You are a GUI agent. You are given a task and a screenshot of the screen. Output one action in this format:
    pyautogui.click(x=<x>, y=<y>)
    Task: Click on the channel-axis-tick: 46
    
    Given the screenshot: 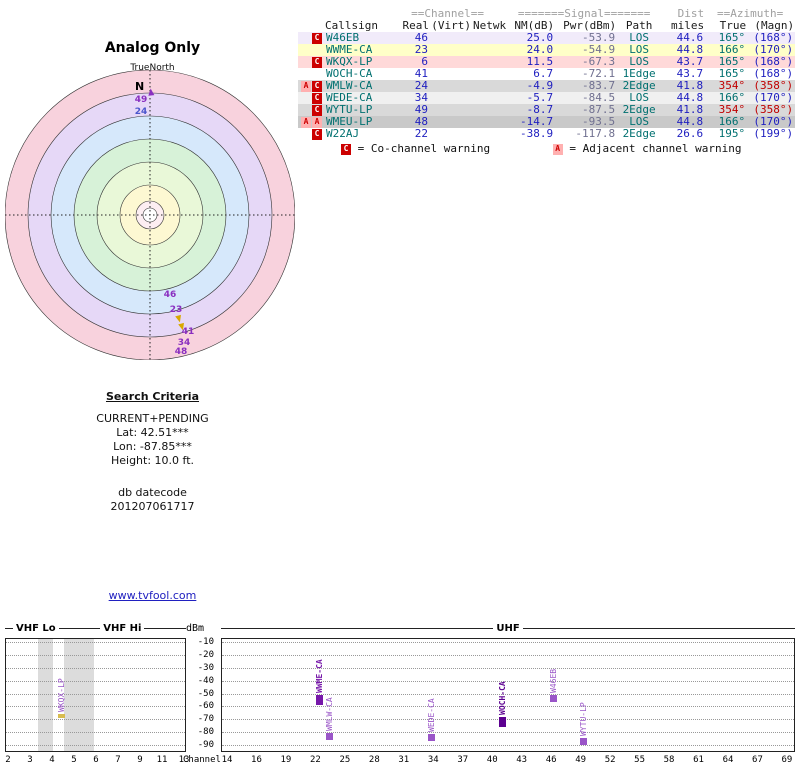 What is the action you would take?
    pyautogui.click(x=551, y=760)
    